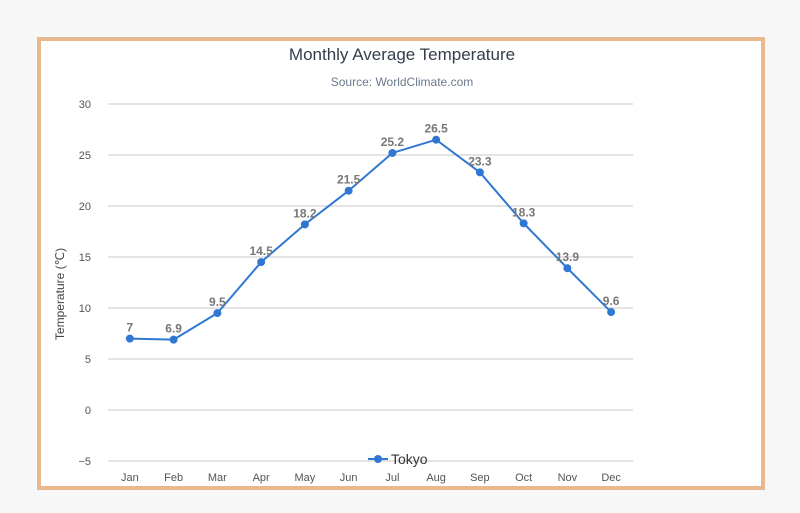 The image size is (800, 513). Describe the element at coordinates (85, 309) in the screenshot. I see `y-tick-label: 10` at that location.